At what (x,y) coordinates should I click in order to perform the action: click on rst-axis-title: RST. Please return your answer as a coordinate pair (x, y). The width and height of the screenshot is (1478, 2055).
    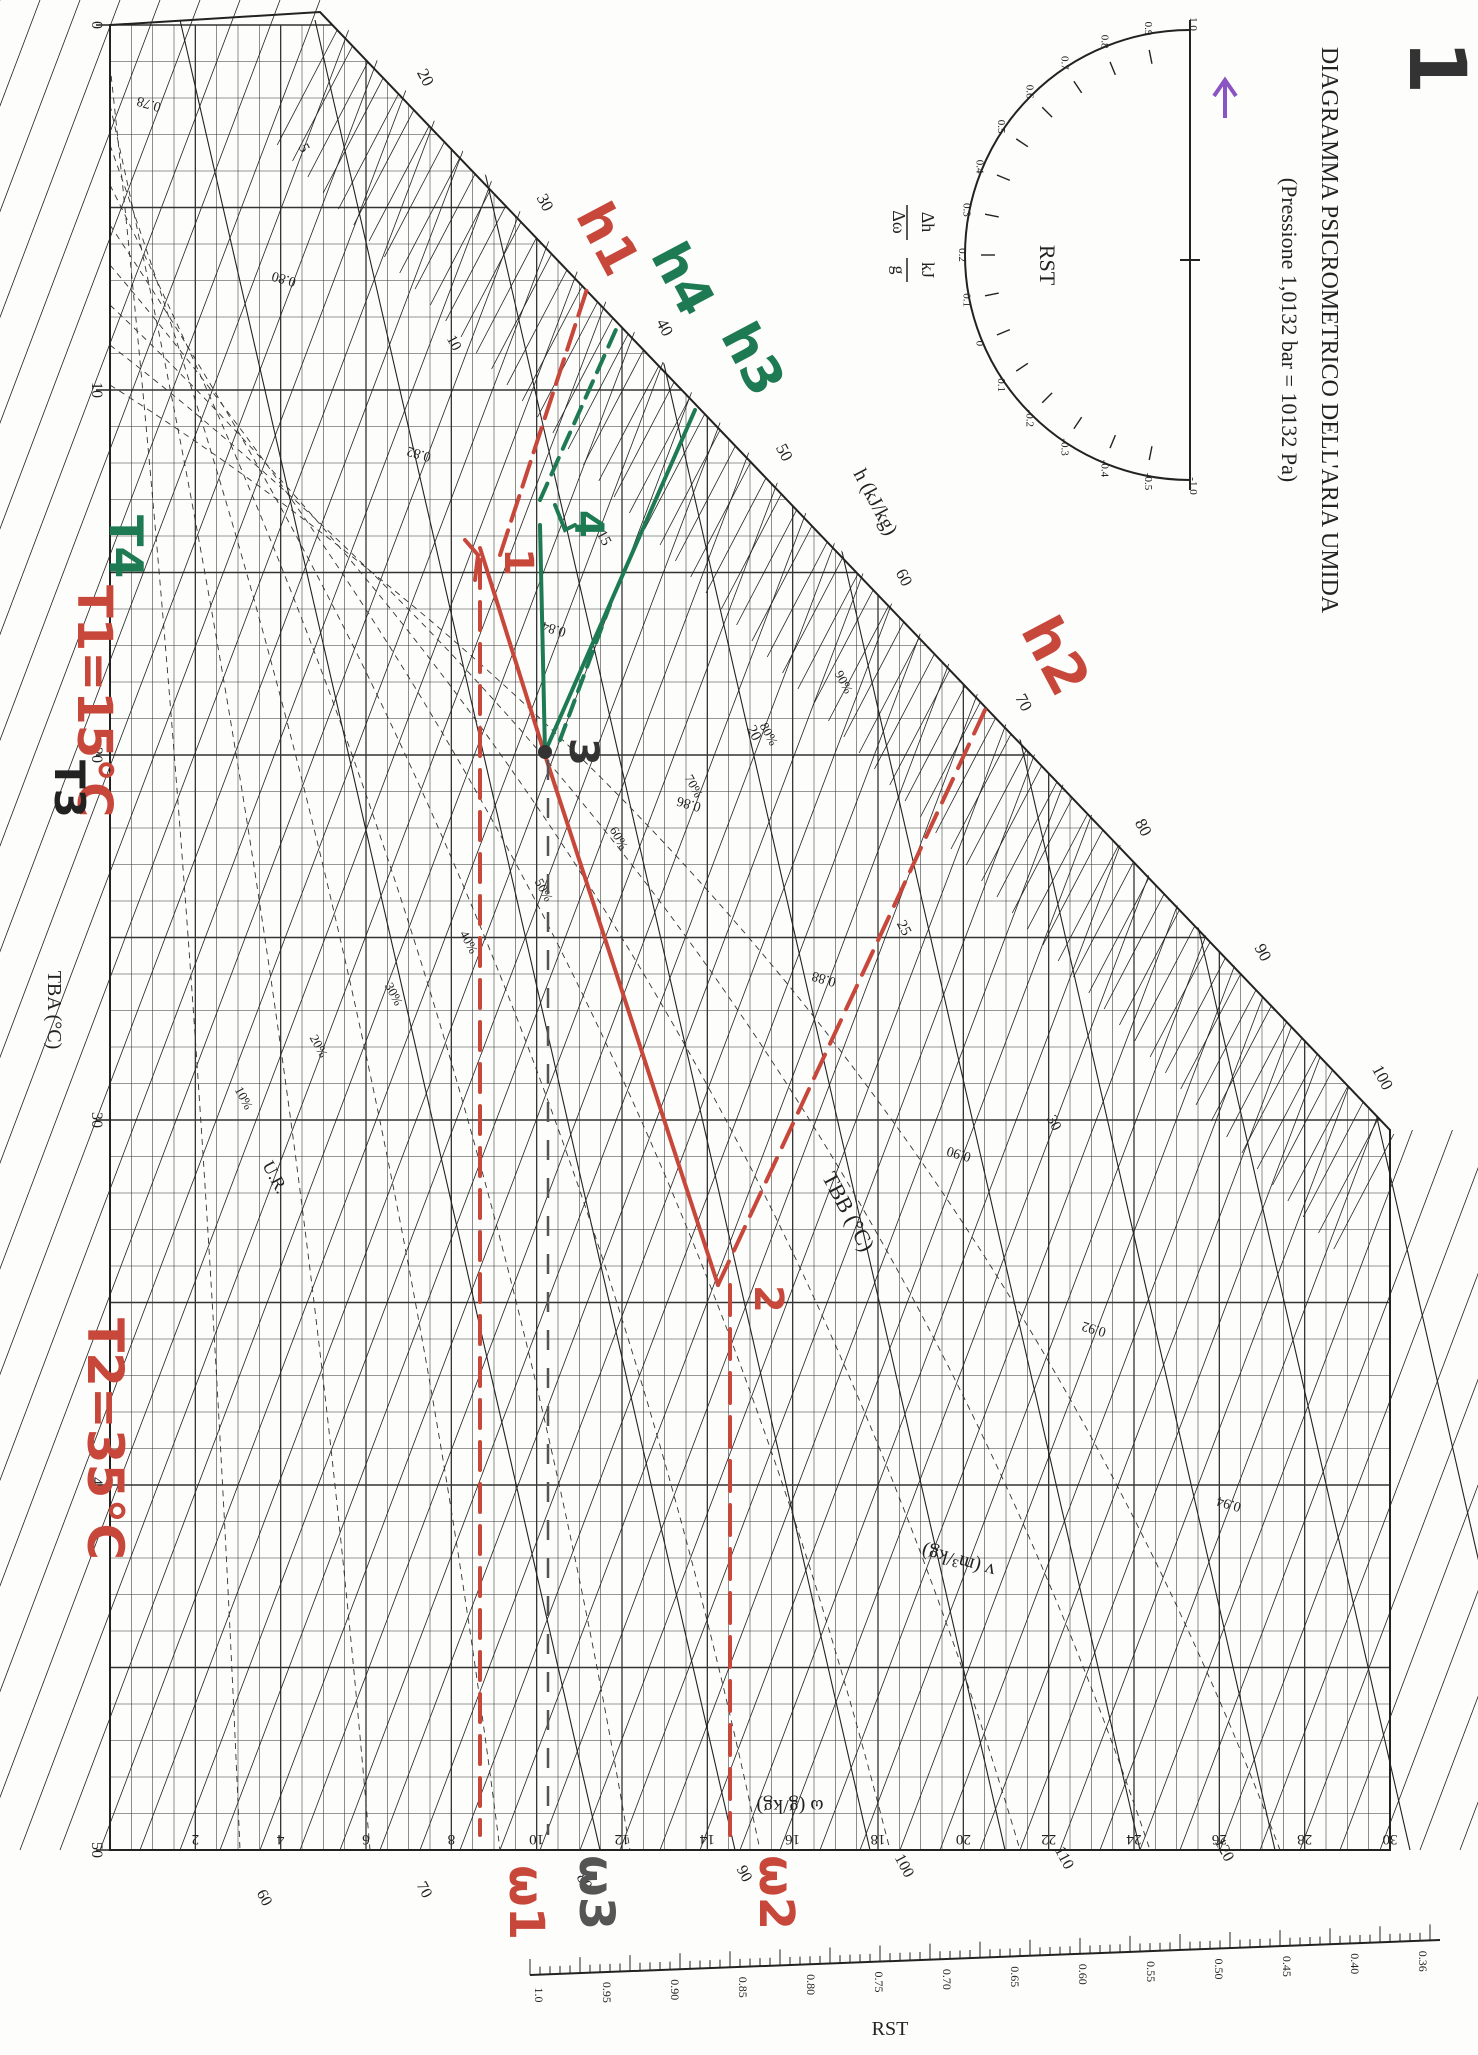
    Looking at the image, I should click on (890, 2029).